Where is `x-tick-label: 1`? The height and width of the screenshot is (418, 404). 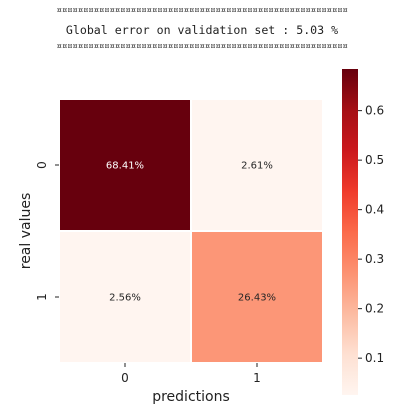
x-tick-label: 1 is located at coordinates (257, 378).